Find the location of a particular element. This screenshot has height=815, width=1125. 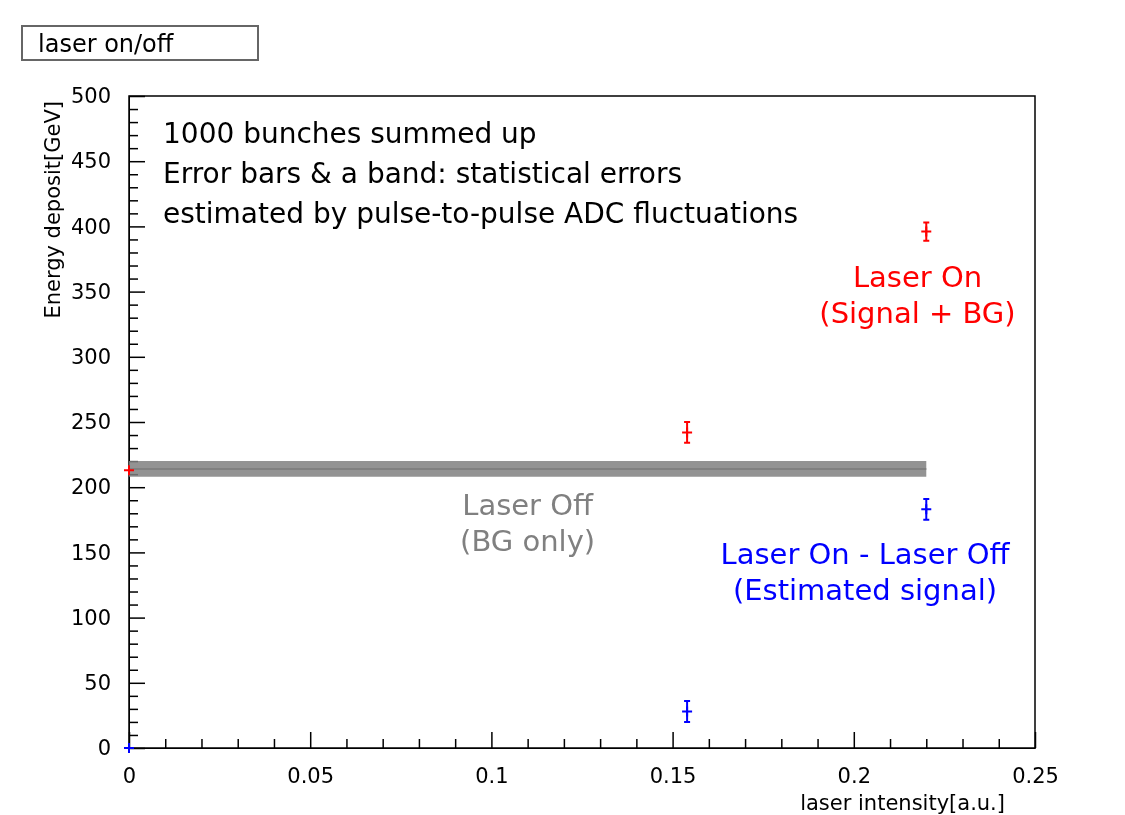

x-tick-label: 0.1 is located at coordinates (492, 775).